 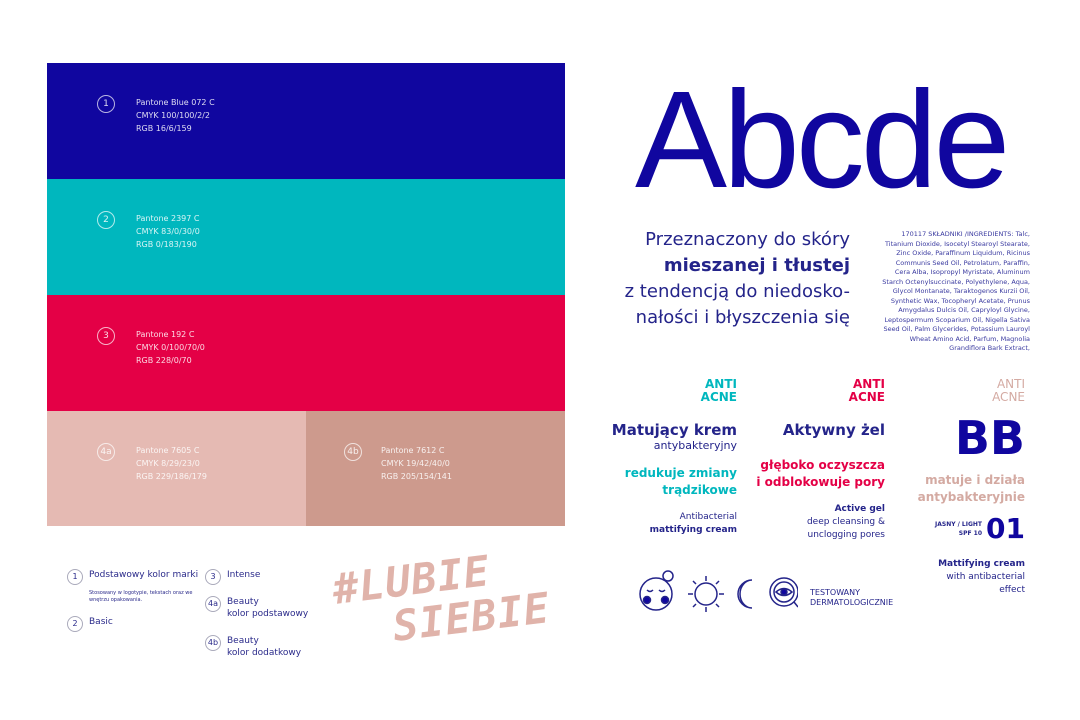 What do you see at coordinates (170, 347) in the screenshot?
I see `cmyk: CMYK 0/100/70/0` at bounding box center [170, 347].